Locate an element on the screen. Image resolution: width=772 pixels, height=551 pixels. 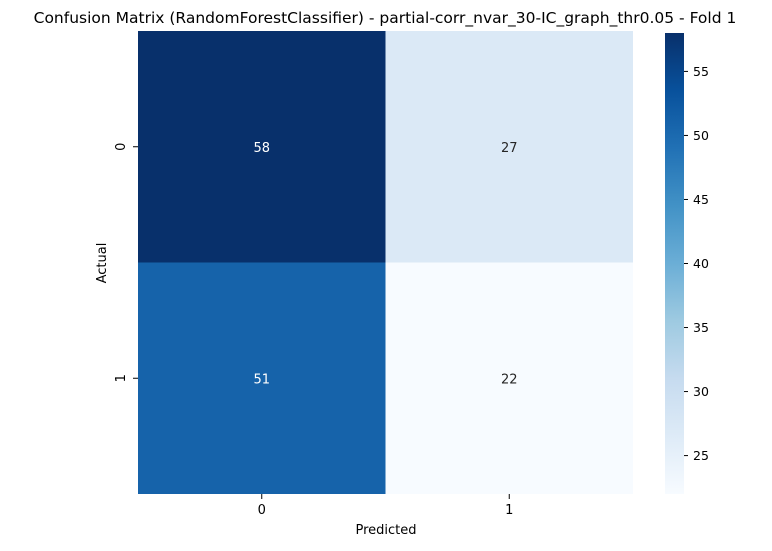
cell-value-label-0-1: 27 is located at coordinates (509, 148).